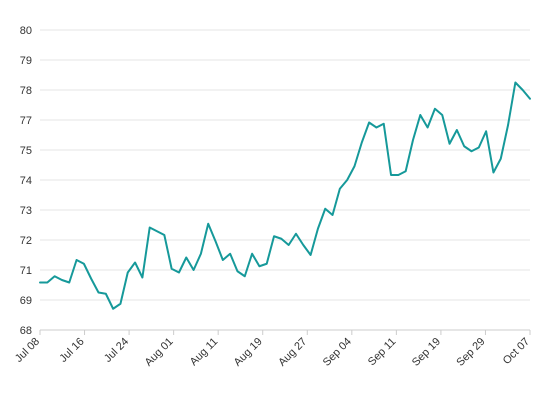  What do you see at coordinates (27, 350) in the screenshot?
I see `x-tick-label: Jul 08` at bounding box center [27, 350].